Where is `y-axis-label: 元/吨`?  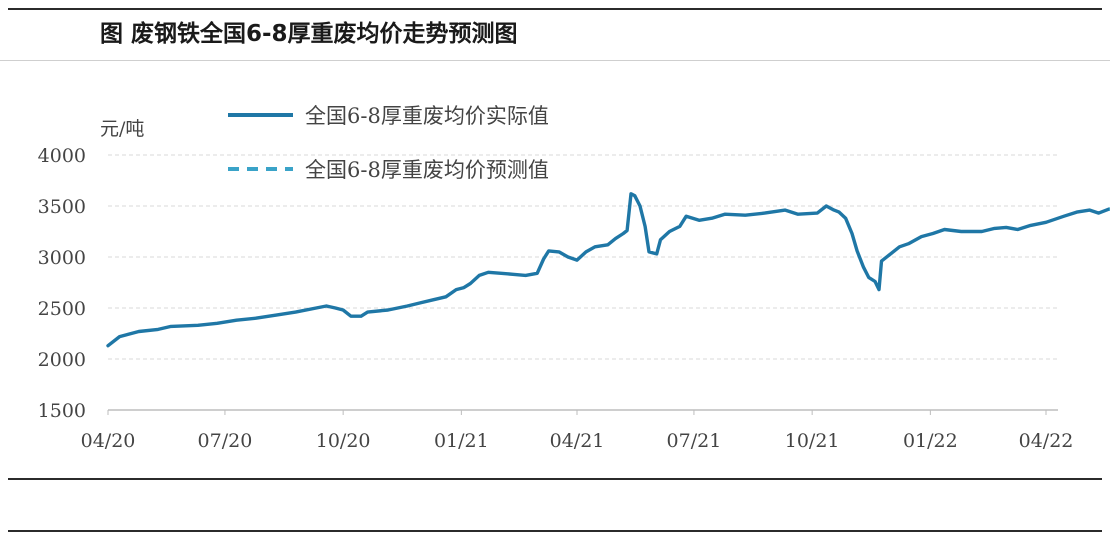 y-axis-label: 元/吨 is located at coordinates (122, 129).